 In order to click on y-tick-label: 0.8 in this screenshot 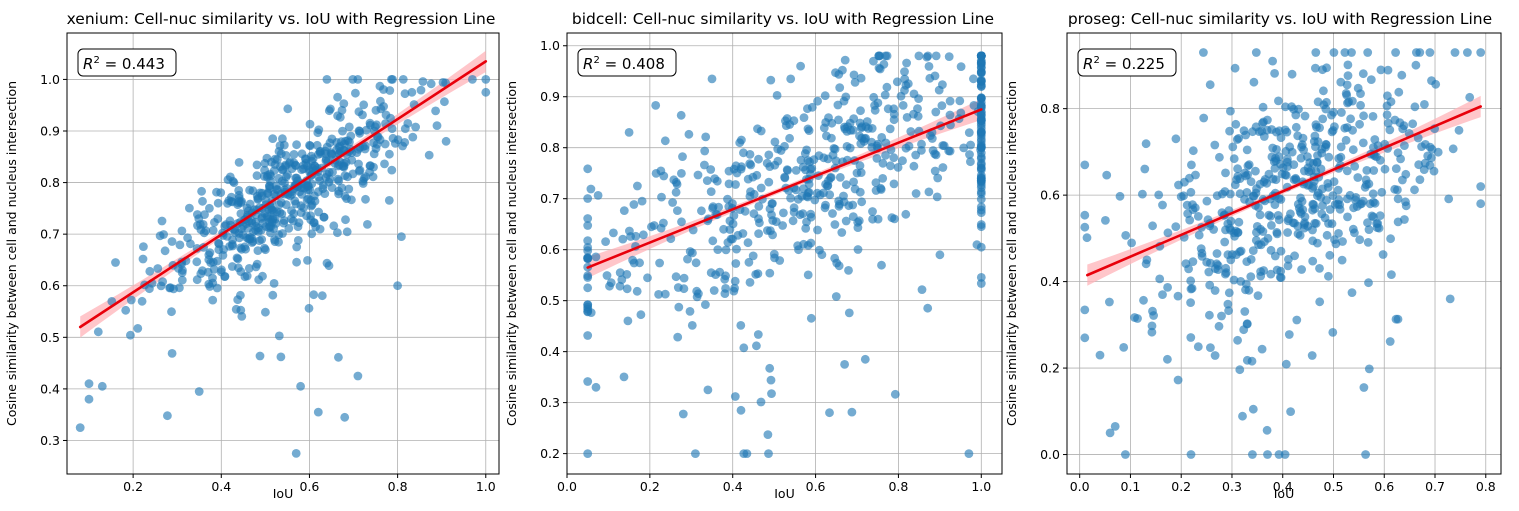, I will do `click(550, 147)`.